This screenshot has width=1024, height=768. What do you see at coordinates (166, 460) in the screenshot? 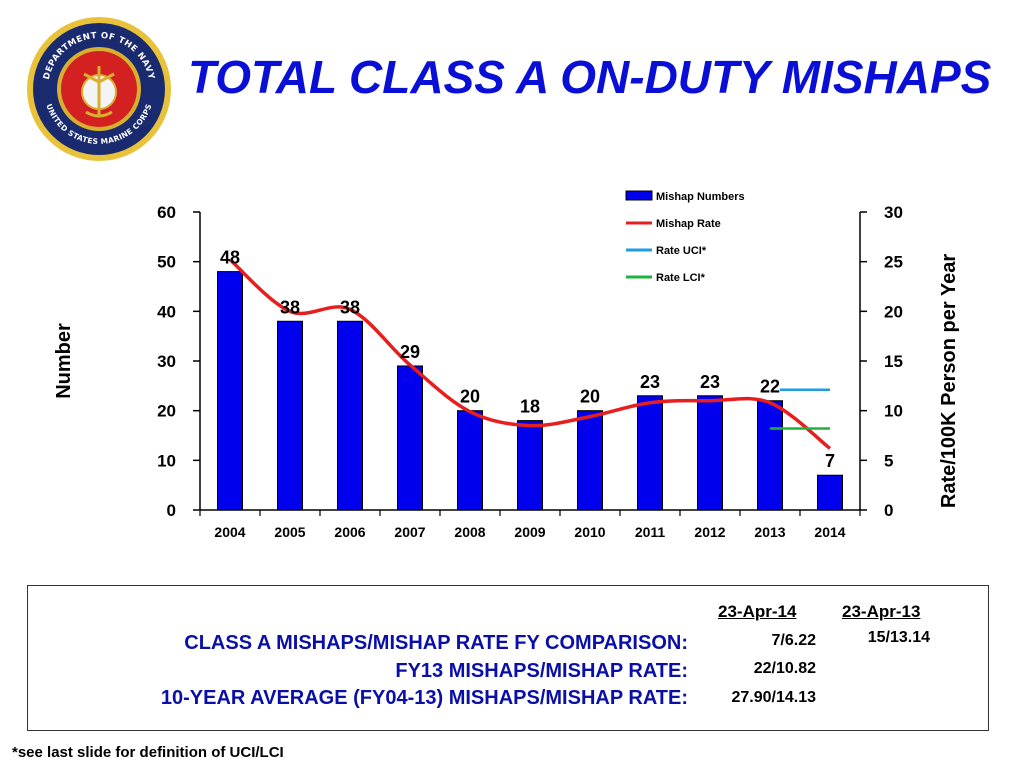
I see `y-tick-label: 10` at bounding box center [166, 460].